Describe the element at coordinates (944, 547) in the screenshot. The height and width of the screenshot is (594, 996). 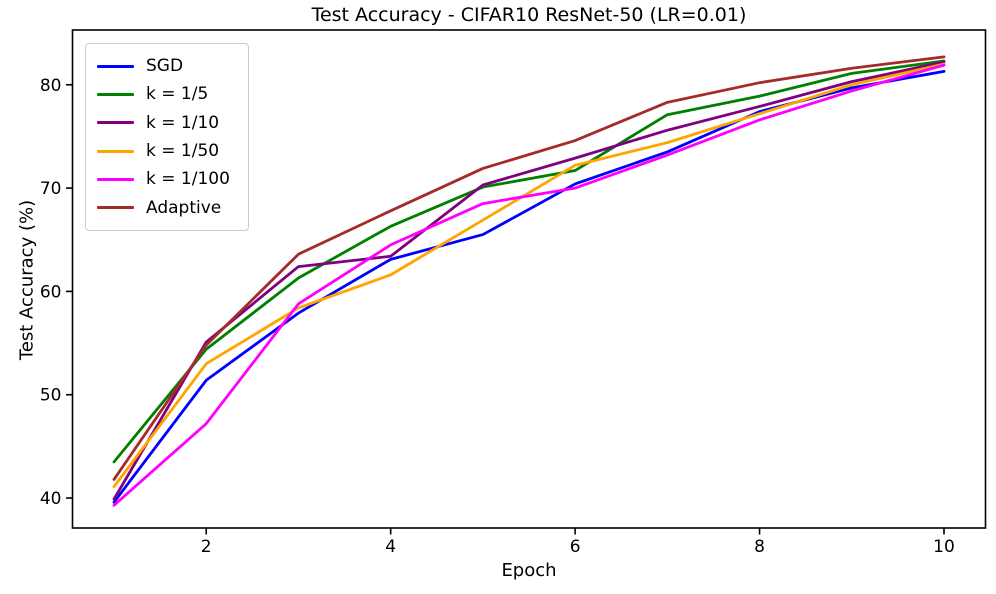
I see `x-tick-label: 10` at that location.